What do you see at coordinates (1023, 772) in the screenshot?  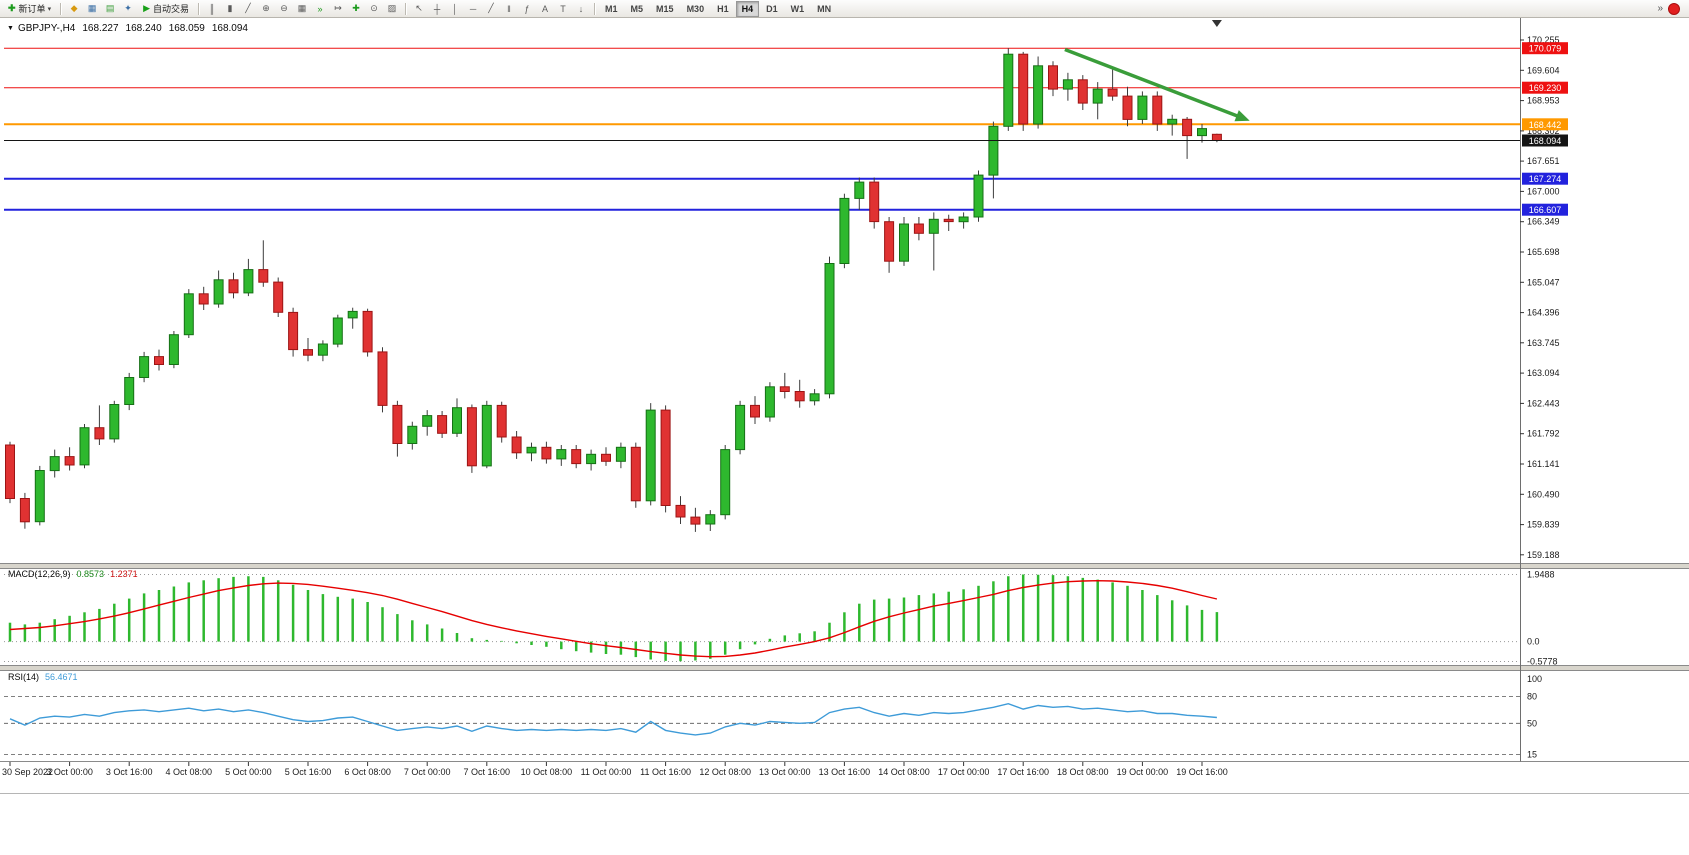 I see `time-tick-label: 17 Oct 16:00` at bounding box center [1023, 772].